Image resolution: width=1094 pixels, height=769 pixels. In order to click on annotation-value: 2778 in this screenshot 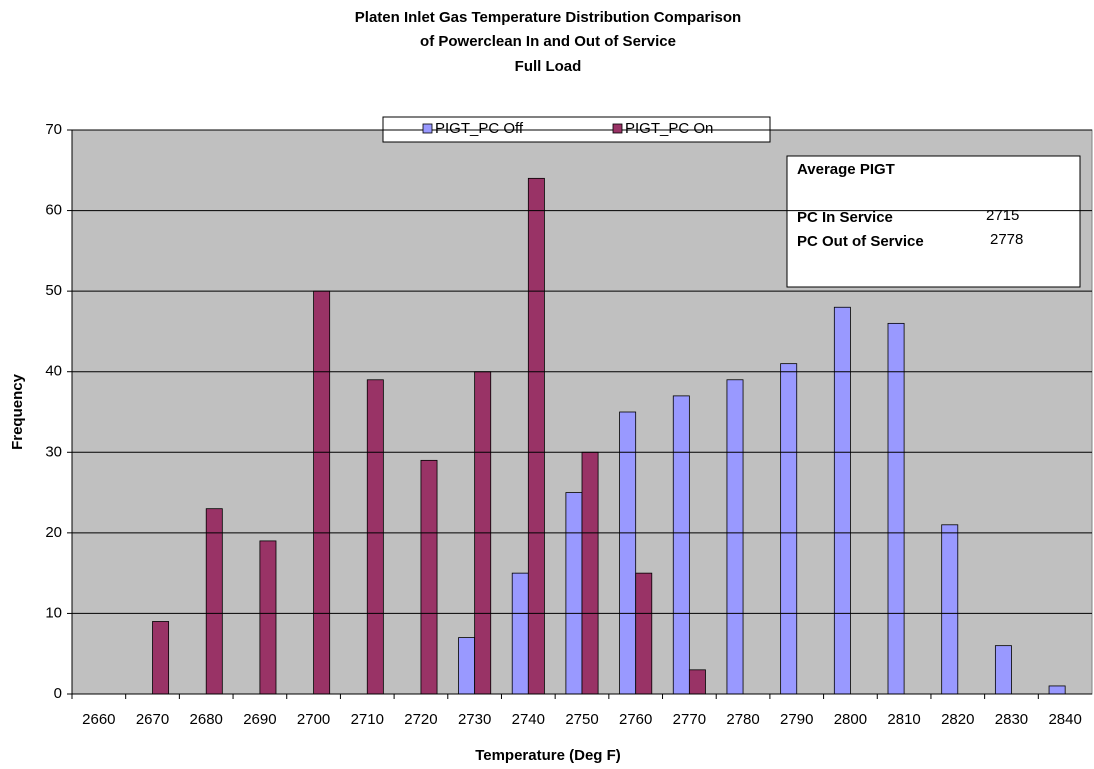, I will do `click(1006, 239)`.